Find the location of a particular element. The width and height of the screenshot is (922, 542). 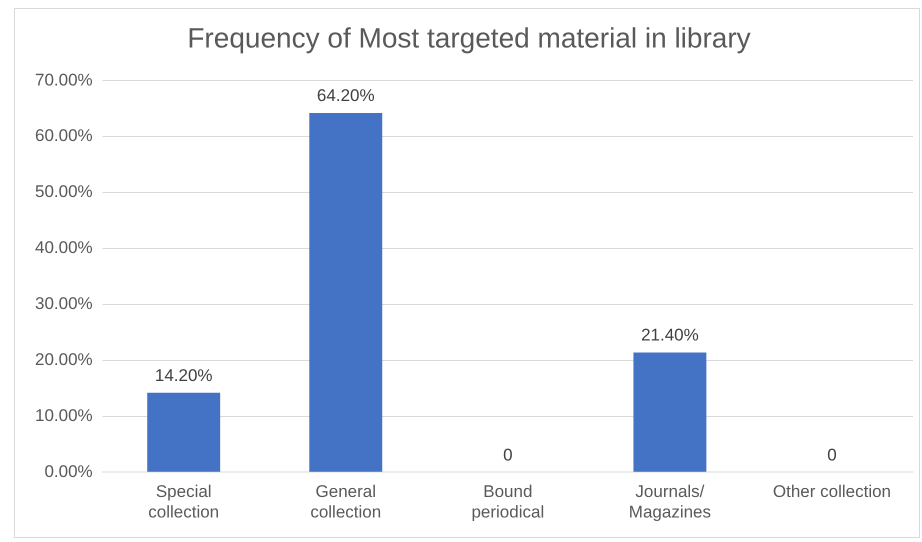

x-tick-label: Special collection is located at coordinates (184, 502).